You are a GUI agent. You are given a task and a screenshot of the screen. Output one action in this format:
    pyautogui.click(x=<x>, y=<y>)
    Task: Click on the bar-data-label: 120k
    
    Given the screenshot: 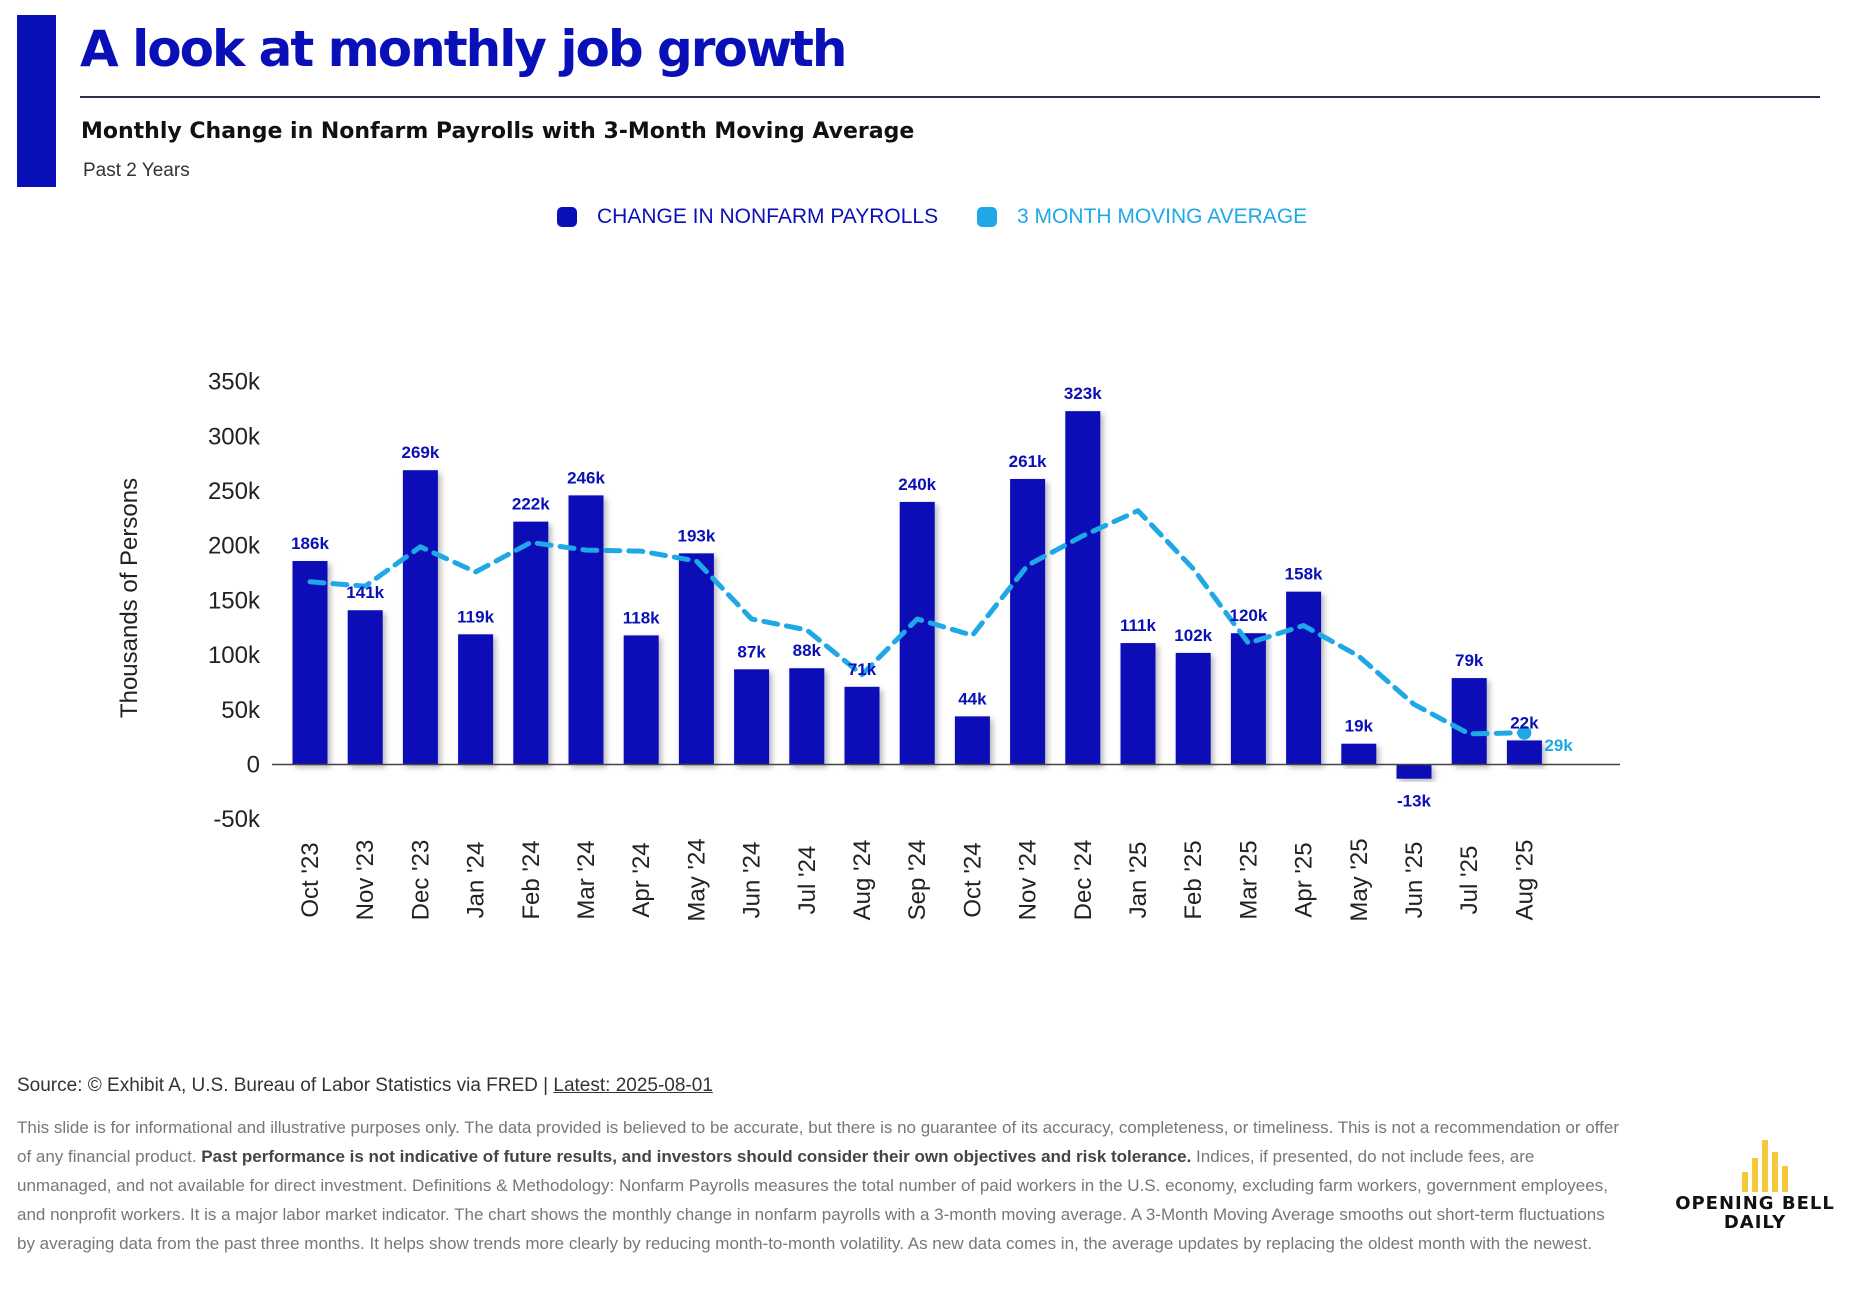 What is the action you would take?
    pyautogui.click(x=1248, y=615)
    